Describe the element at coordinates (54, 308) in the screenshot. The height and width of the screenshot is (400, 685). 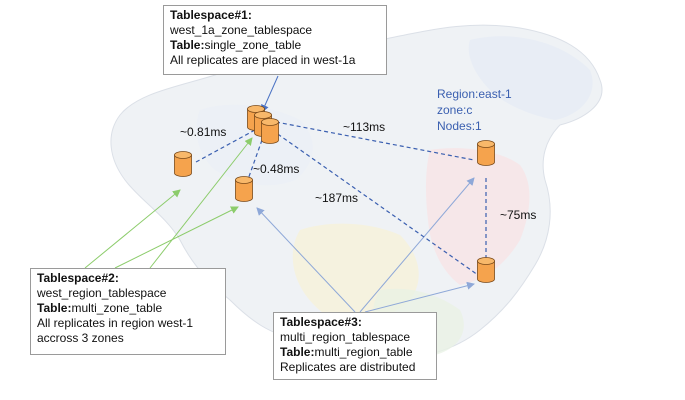
I see `ts2-table-key: Table:` at that location.